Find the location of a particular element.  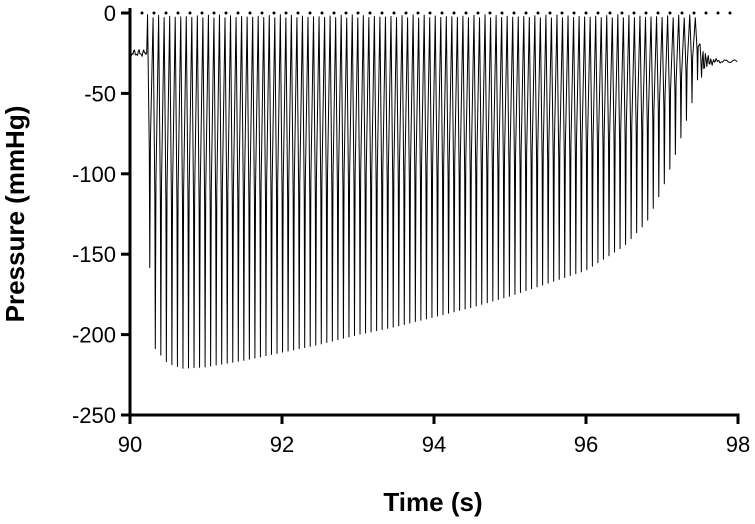

y-tick-label: -200 is located at coordinates (94, 335).